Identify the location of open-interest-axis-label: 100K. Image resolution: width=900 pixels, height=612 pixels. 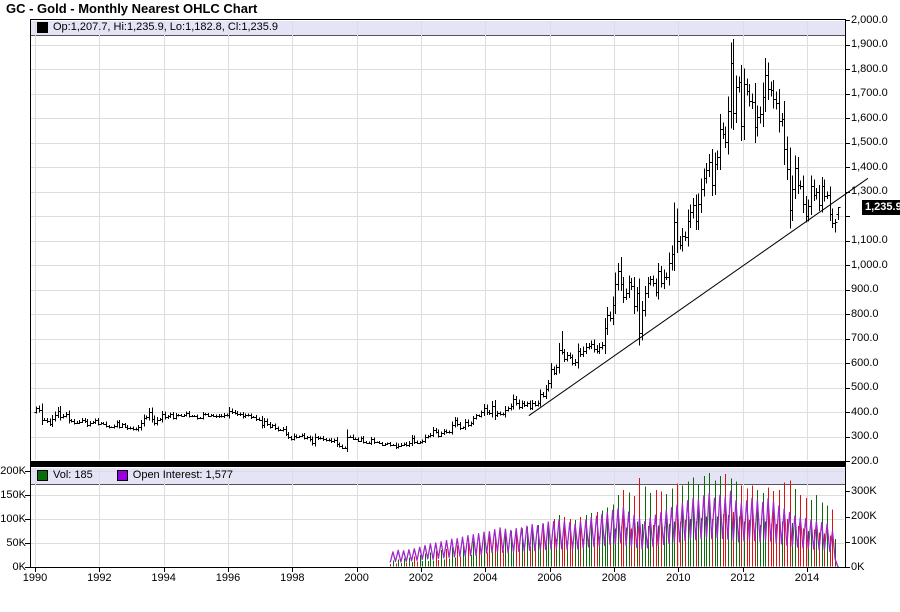
(864, 541).